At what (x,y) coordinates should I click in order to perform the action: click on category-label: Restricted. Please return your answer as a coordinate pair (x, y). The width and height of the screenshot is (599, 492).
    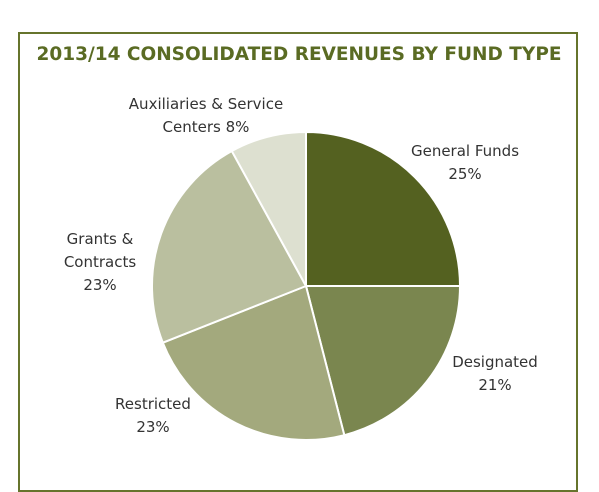
    Looking at the image, I should click on (153, 404).